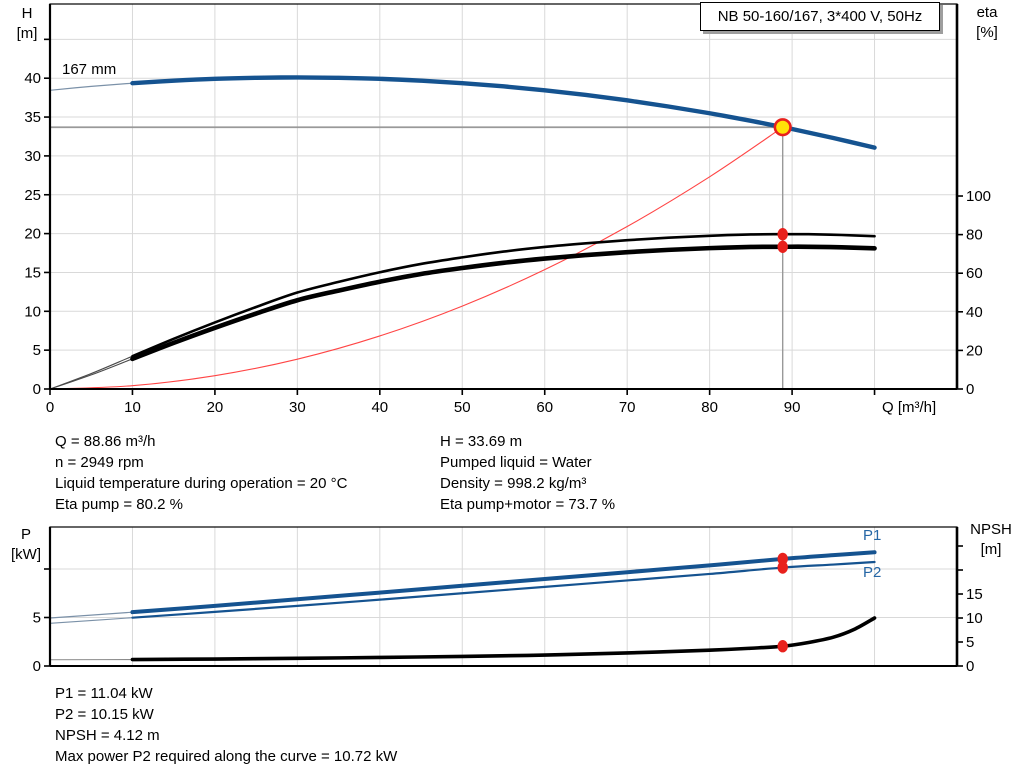  I want to click on p2-curve-label: P2, so click(872, 572).